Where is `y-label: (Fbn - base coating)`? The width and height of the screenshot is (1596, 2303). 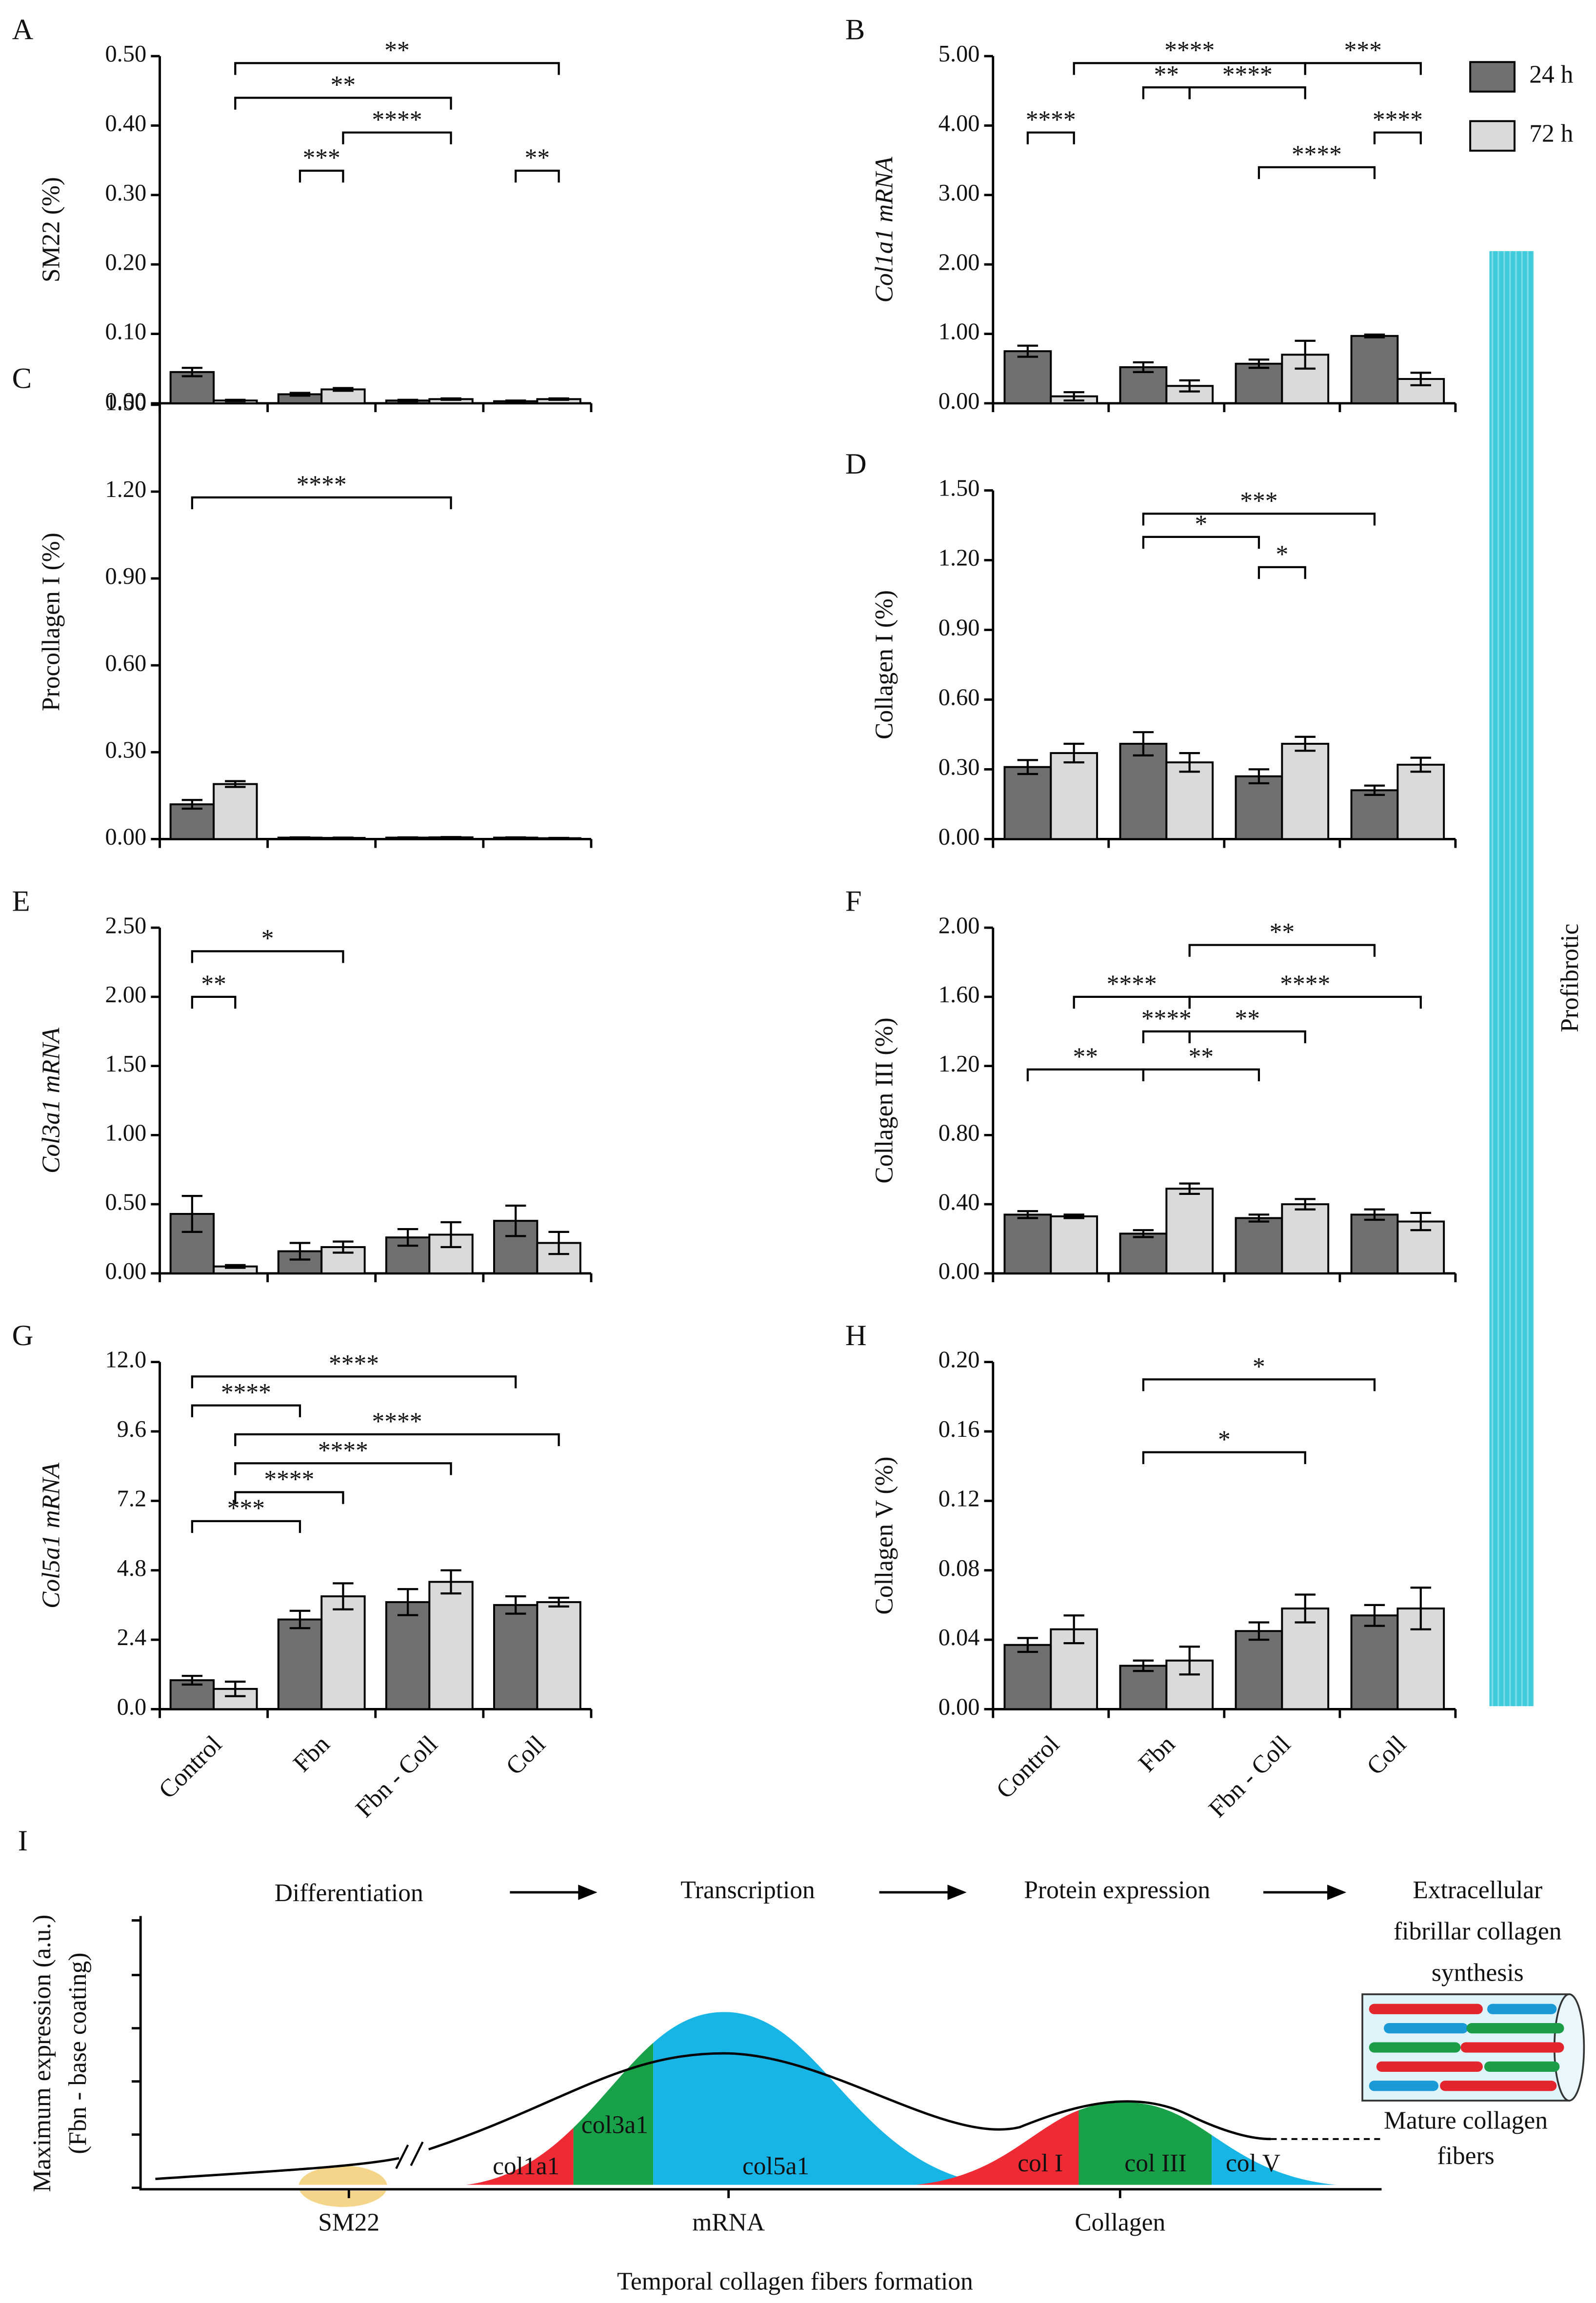 y-label: (Fbn - base coating) is located at coordinates (78, 2053).